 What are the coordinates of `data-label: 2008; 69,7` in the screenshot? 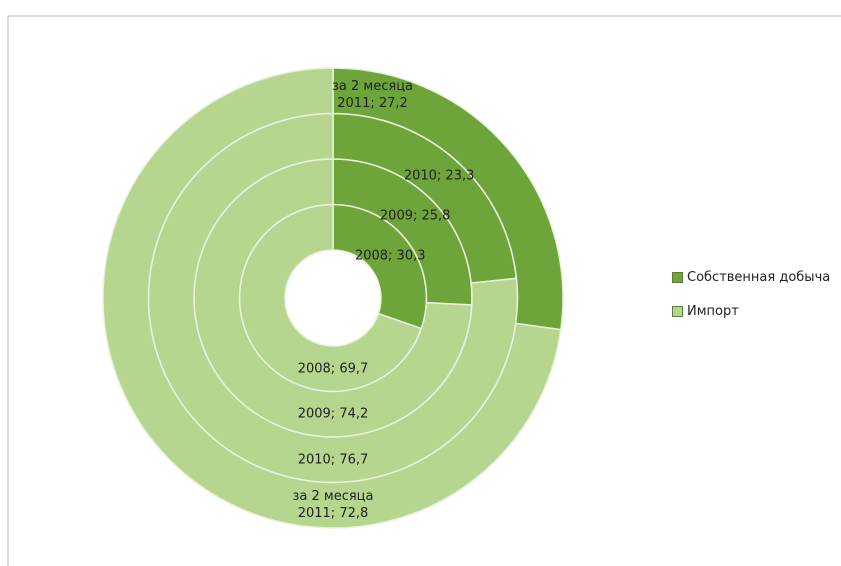 It's located at (333, 369).